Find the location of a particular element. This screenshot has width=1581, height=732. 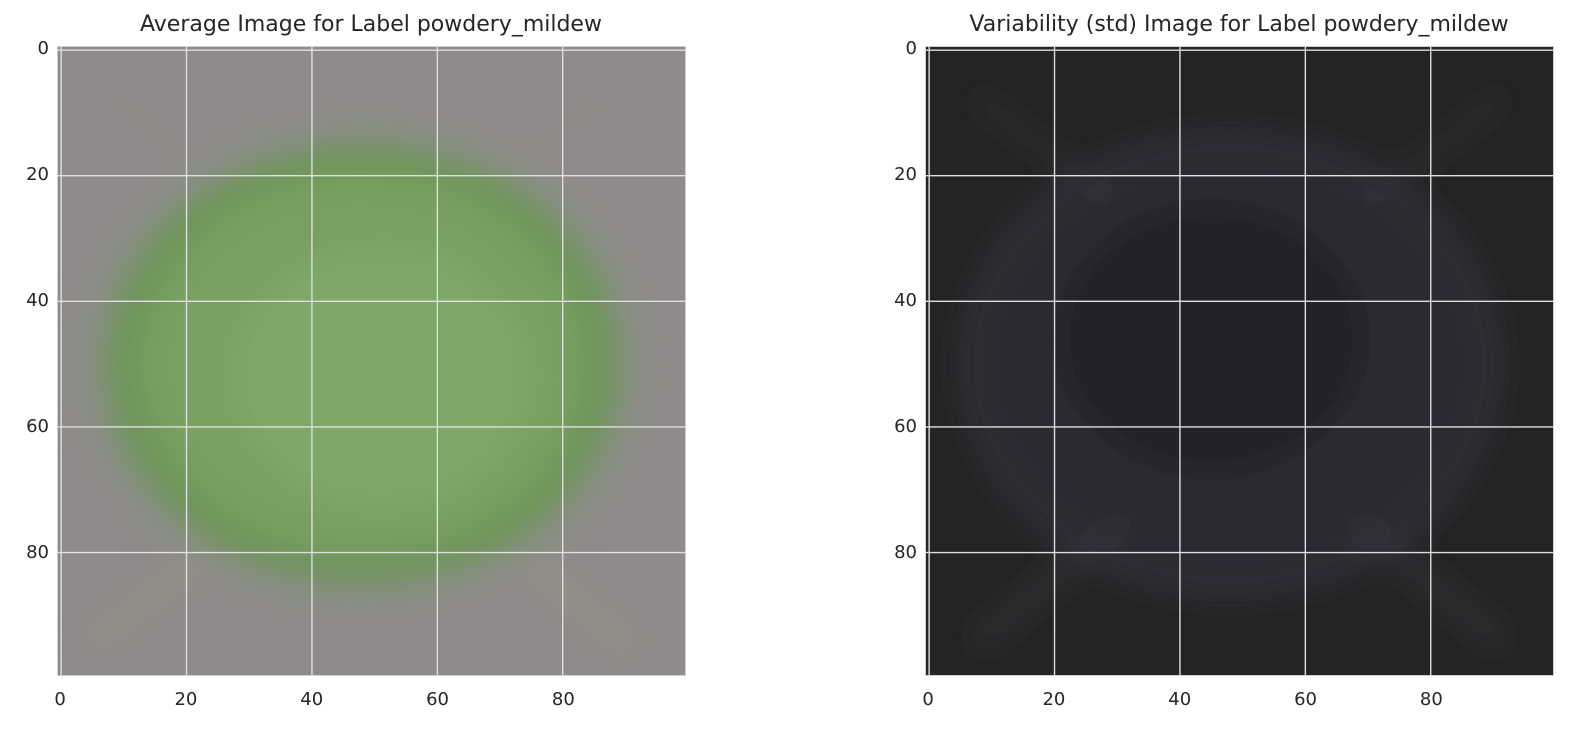

mean-image-title: Average Image for Label powdery_mildew is located at coordinates (371, 24).